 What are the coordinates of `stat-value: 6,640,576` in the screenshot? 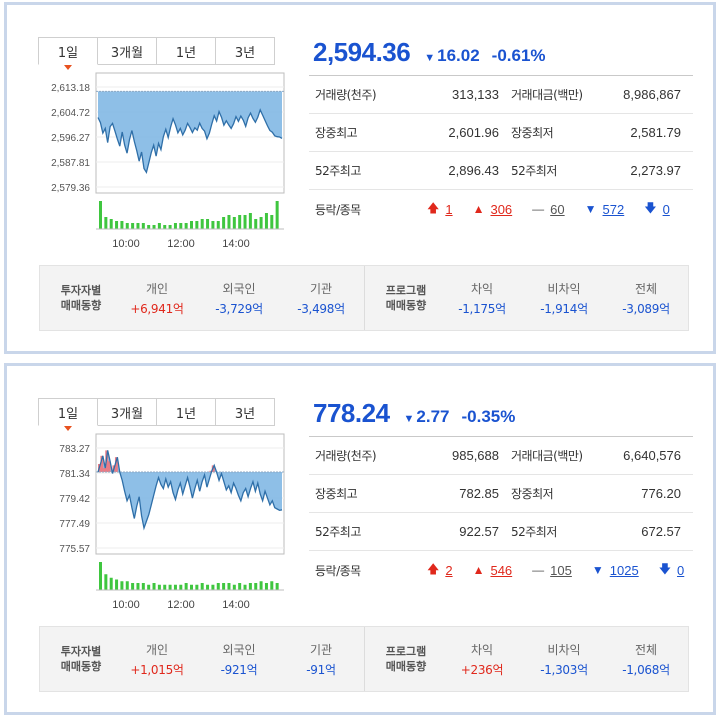 It's located at (652, 455).